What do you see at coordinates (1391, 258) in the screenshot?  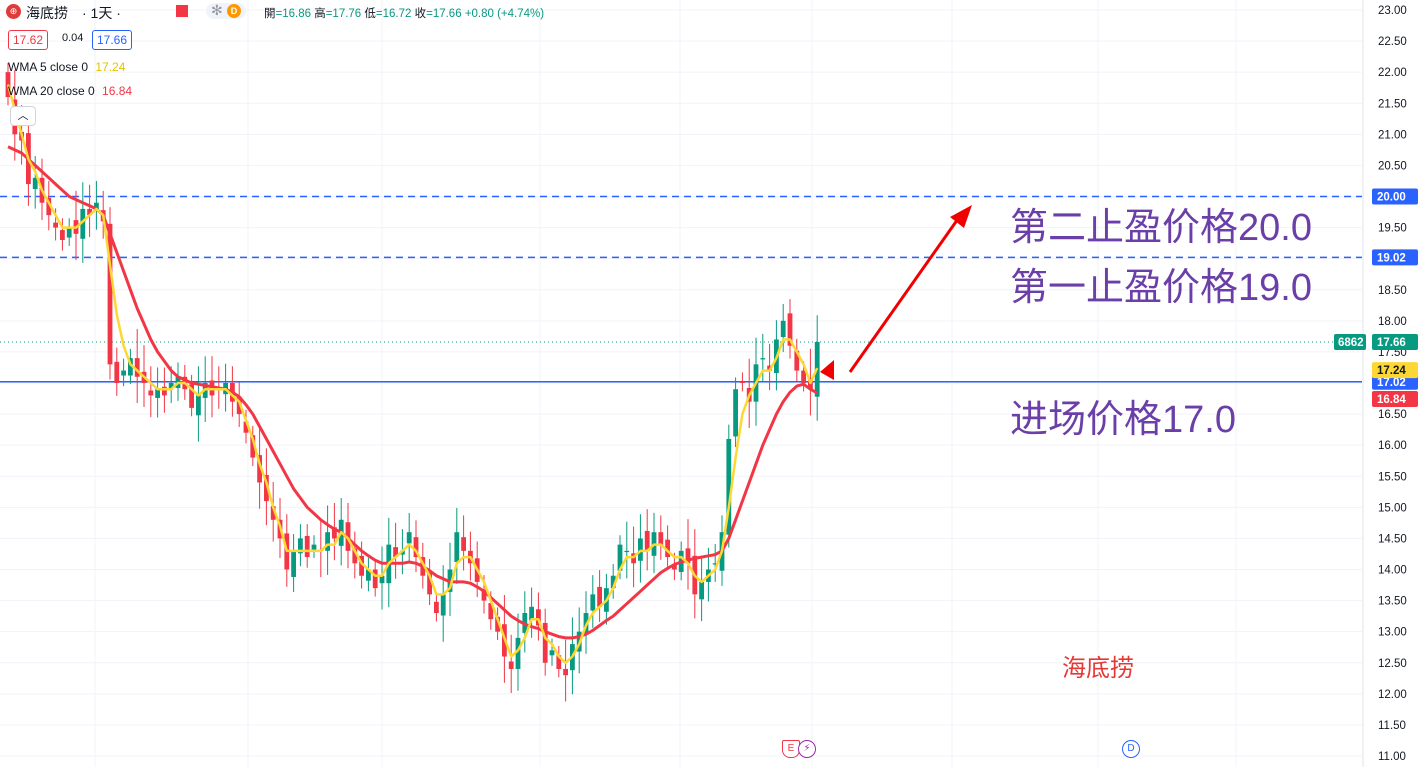 I see `price-line-label: 19.02` at bounding box center [1391, 258].